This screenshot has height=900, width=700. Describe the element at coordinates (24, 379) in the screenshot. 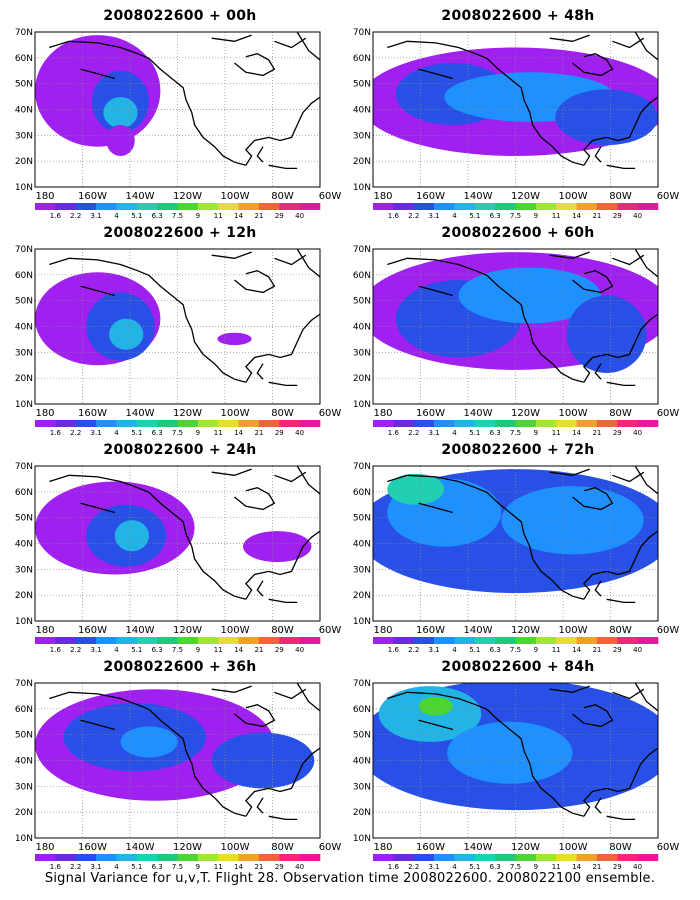

I see `lat-tick-label: 20N` at that location.